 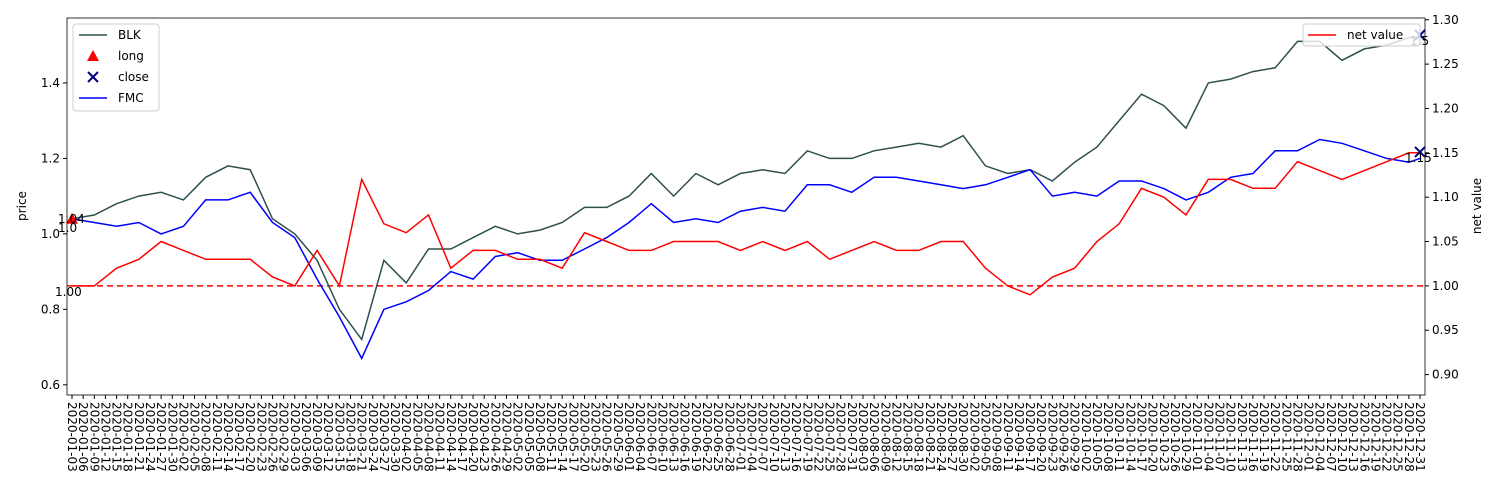 I want to click on x-tick-label: 2020-02-17, so click(x=239, y=437).